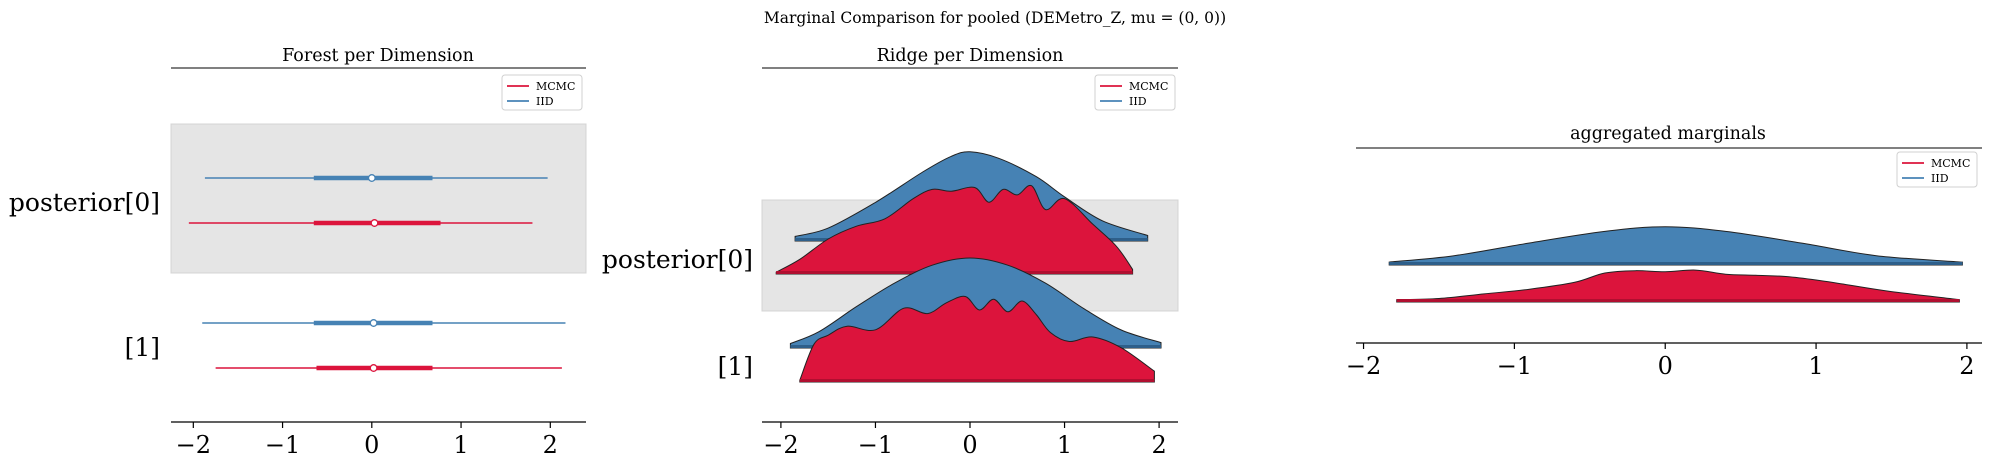 This screenshot has width=1990, height=465. Describe the element at coordinates (1676, 263) in the screenshot. I see `iid-aggregated-ridge-base` at that location.